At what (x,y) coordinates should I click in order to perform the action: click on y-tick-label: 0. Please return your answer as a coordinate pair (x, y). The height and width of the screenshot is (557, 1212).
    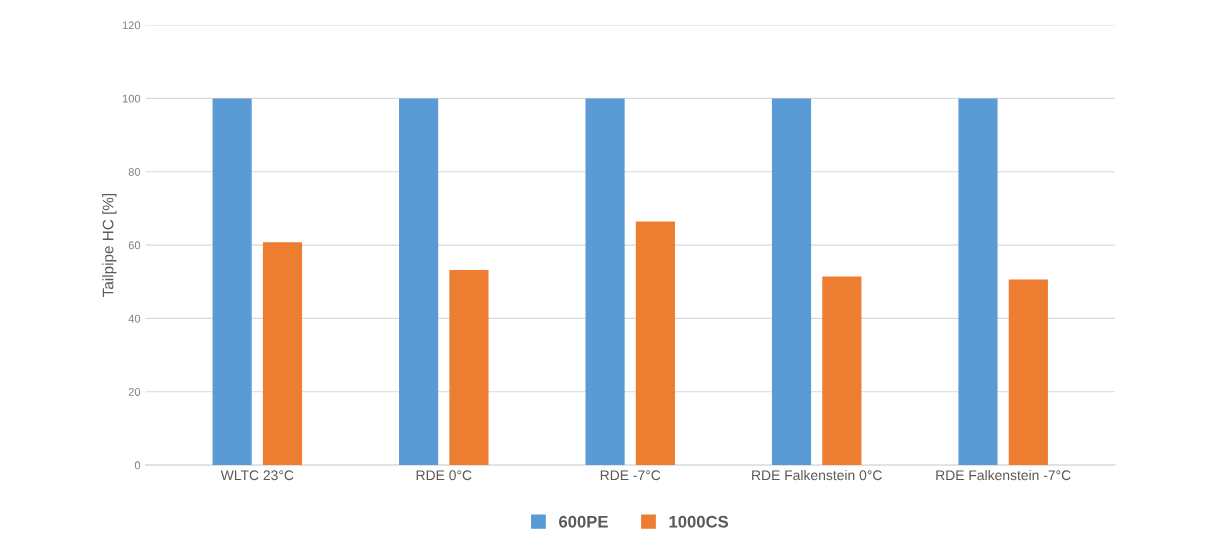
    Looking at the image, I should click on (137, 465).